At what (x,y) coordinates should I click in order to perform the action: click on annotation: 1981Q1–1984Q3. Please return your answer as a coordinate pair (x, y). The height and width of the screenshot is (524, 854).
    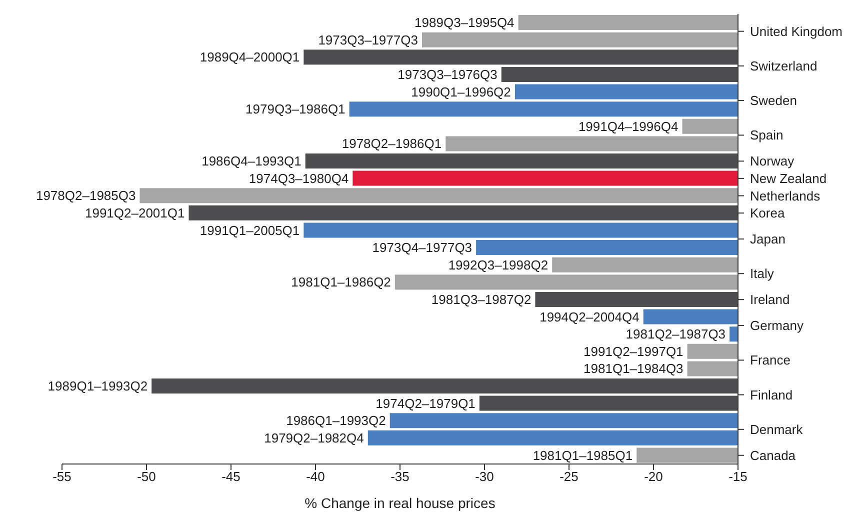
    Looking at the image, I should click on (634, 368).